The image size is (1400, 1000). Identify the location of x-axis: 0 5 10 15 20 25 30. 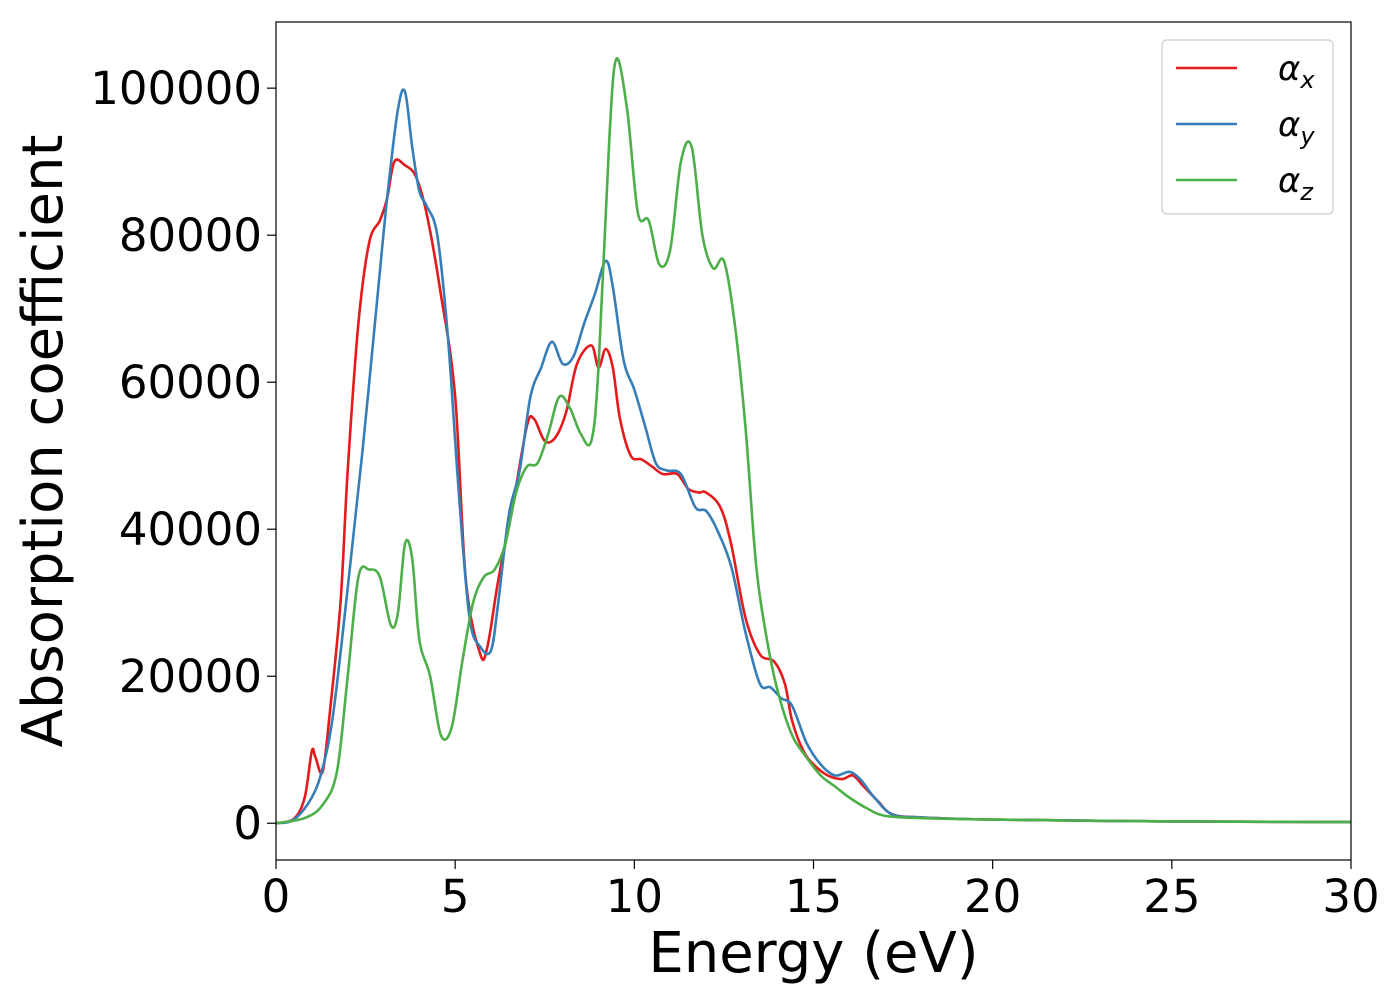
(821, 891).